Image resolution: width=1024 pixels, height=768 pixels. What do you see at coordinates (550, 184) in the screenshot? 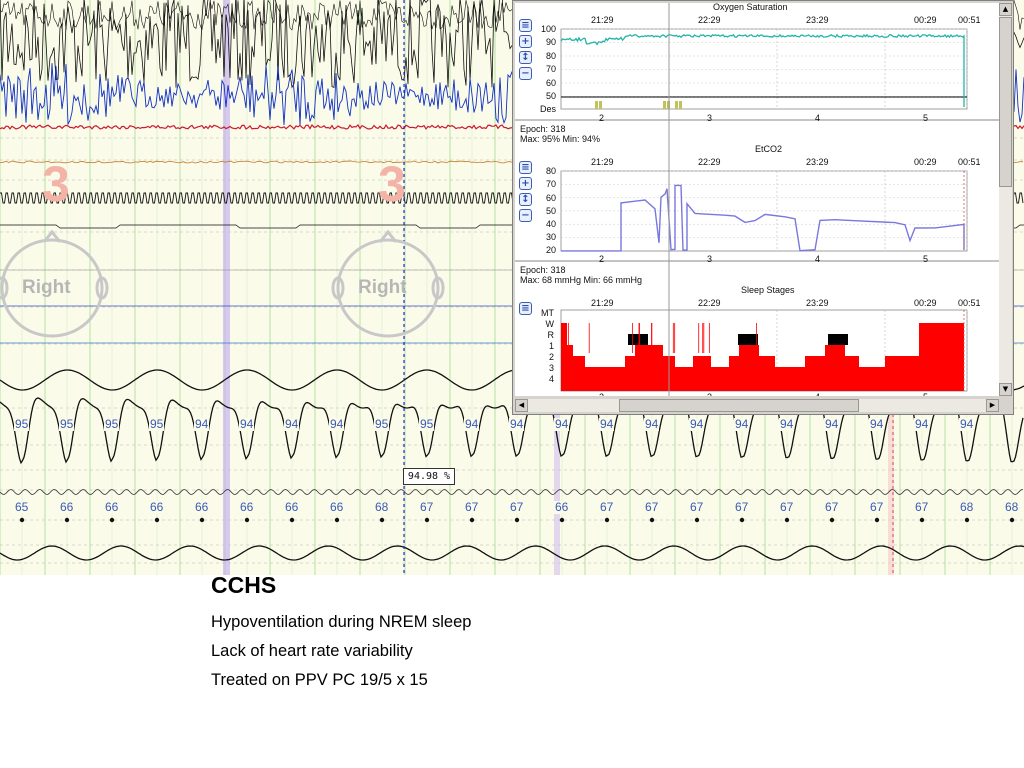
I see `etco2-tick: 70` at bounding box center [550, 184].